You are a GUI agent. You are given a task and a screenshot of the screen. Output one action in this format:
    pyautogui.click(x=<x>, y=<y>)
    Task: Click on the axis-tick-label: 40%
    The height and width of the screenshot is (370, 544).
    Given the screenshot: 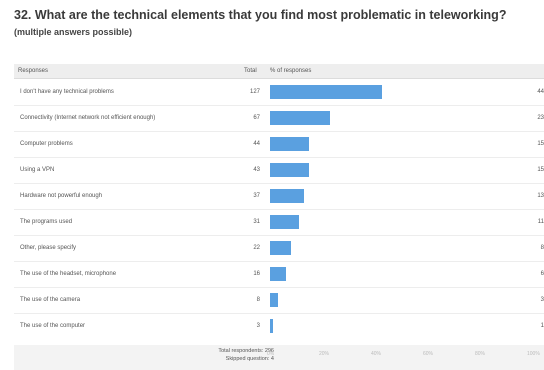 What is the action you would take?
    pyautogui.click(x=376, y=354)
    